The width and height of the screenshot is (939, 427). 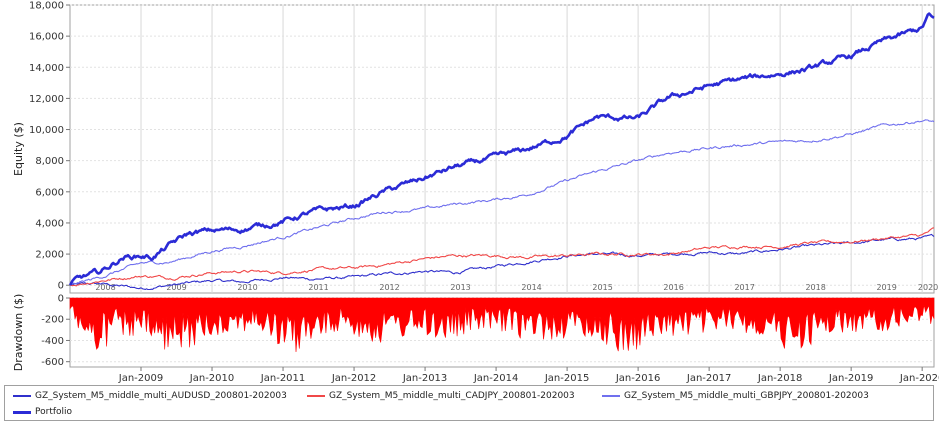 What do you see at coordinates (928, 287) in the screenshot?
I see `year-band-label: 2020` at bounding box center [928, 287].